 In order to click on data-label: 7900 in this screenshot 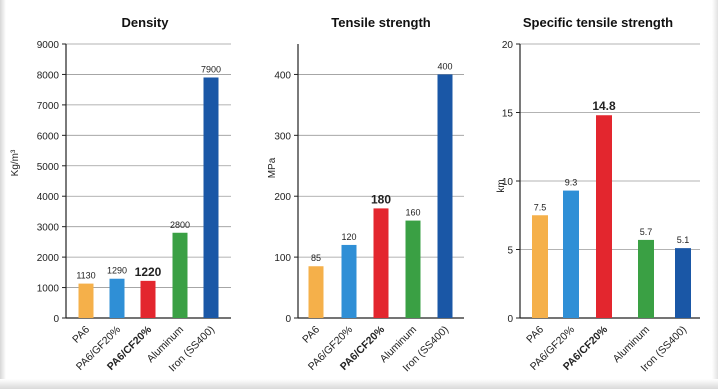, I will do `click(211, 69)`.